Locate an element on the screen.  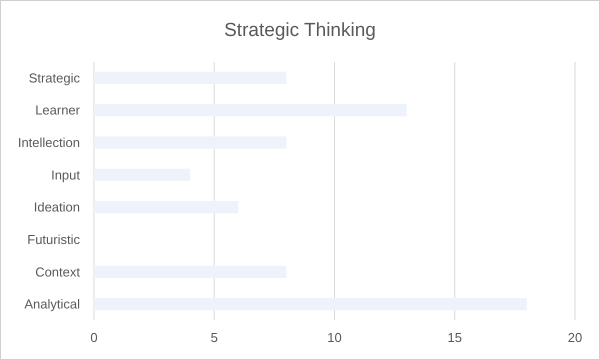
y-tick-label: Intellection is located at coordinates (49, 142).